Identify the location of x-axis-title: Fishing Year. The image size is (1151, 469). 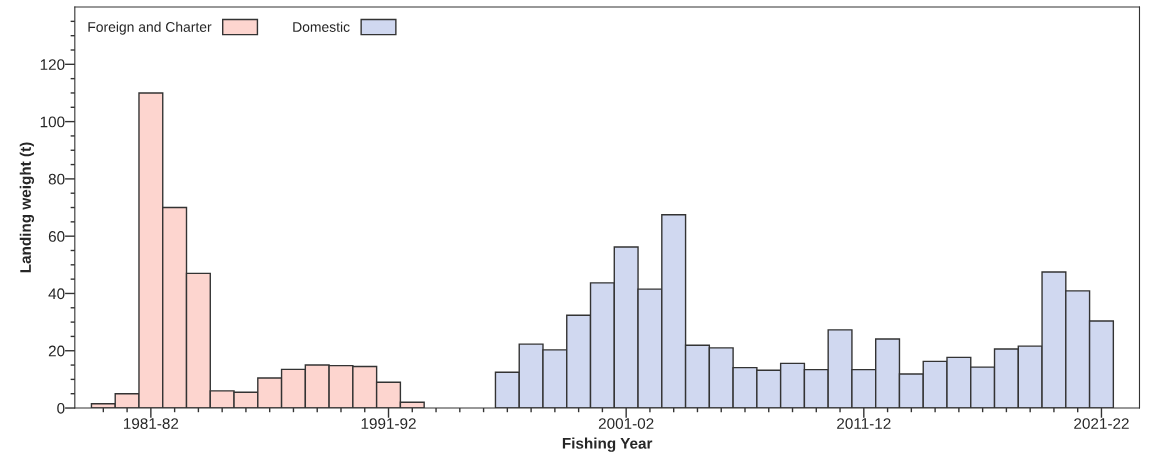
(607, 444).